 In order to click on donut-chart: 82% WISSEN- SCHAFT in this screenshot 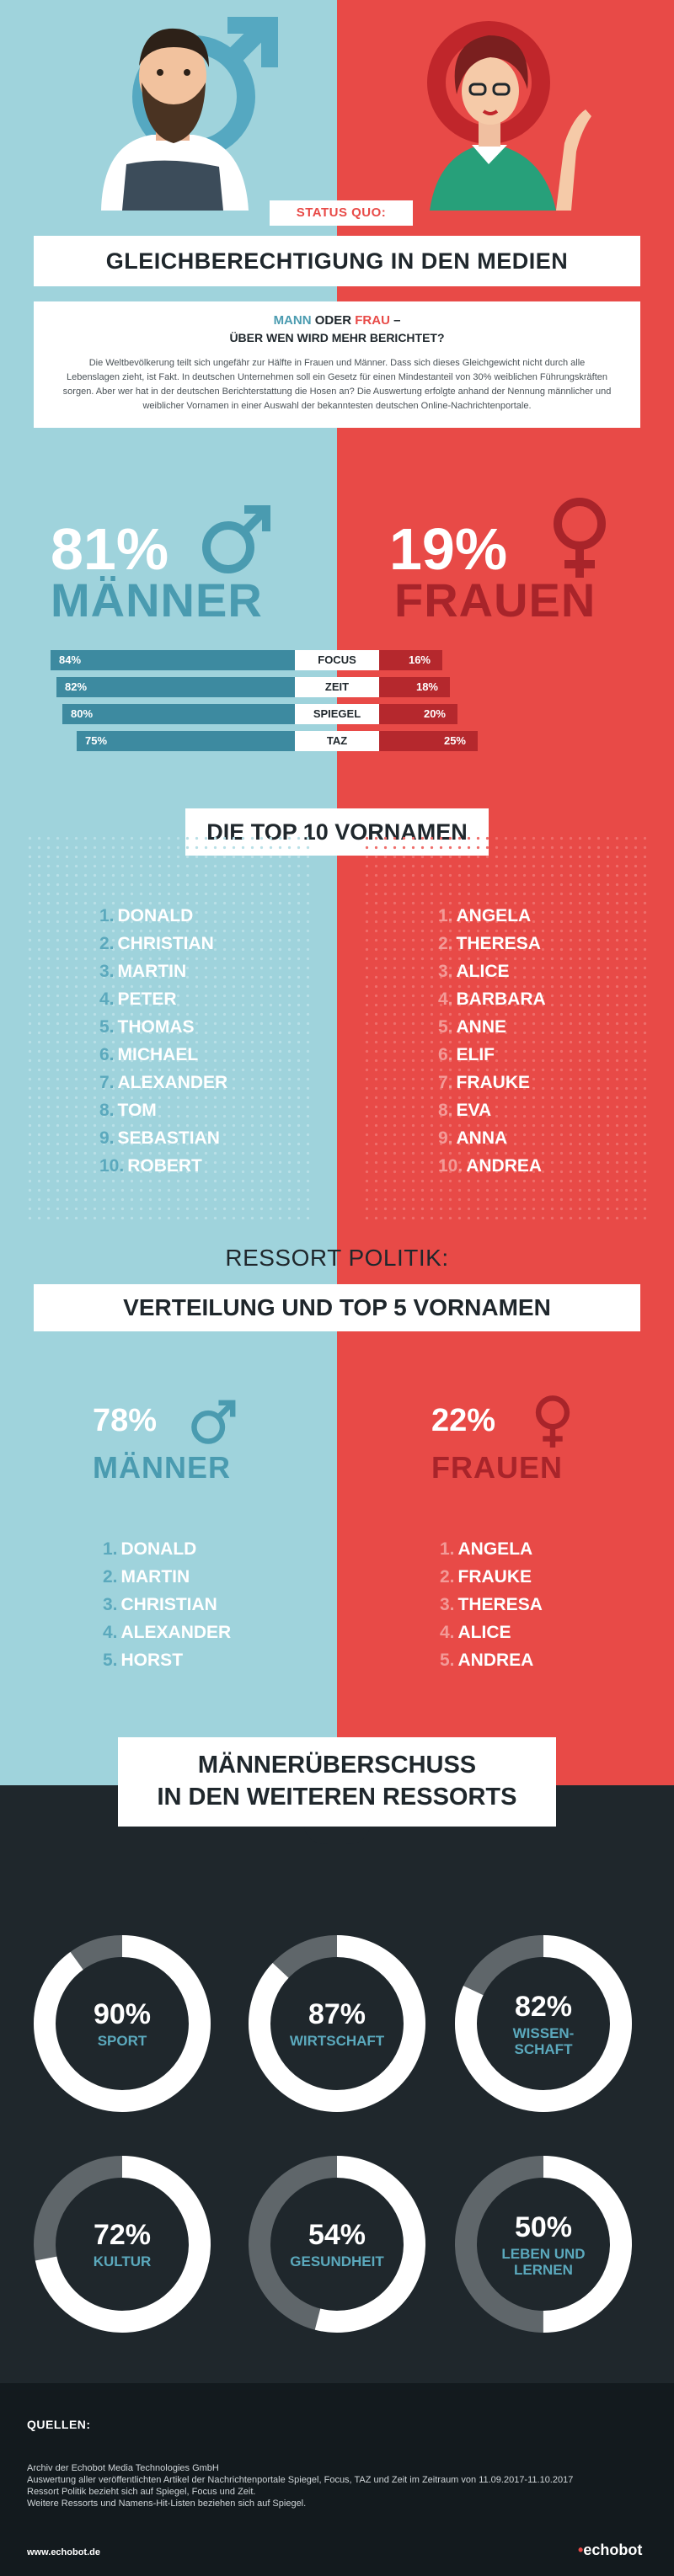, I will do `click(543, 2023)`.